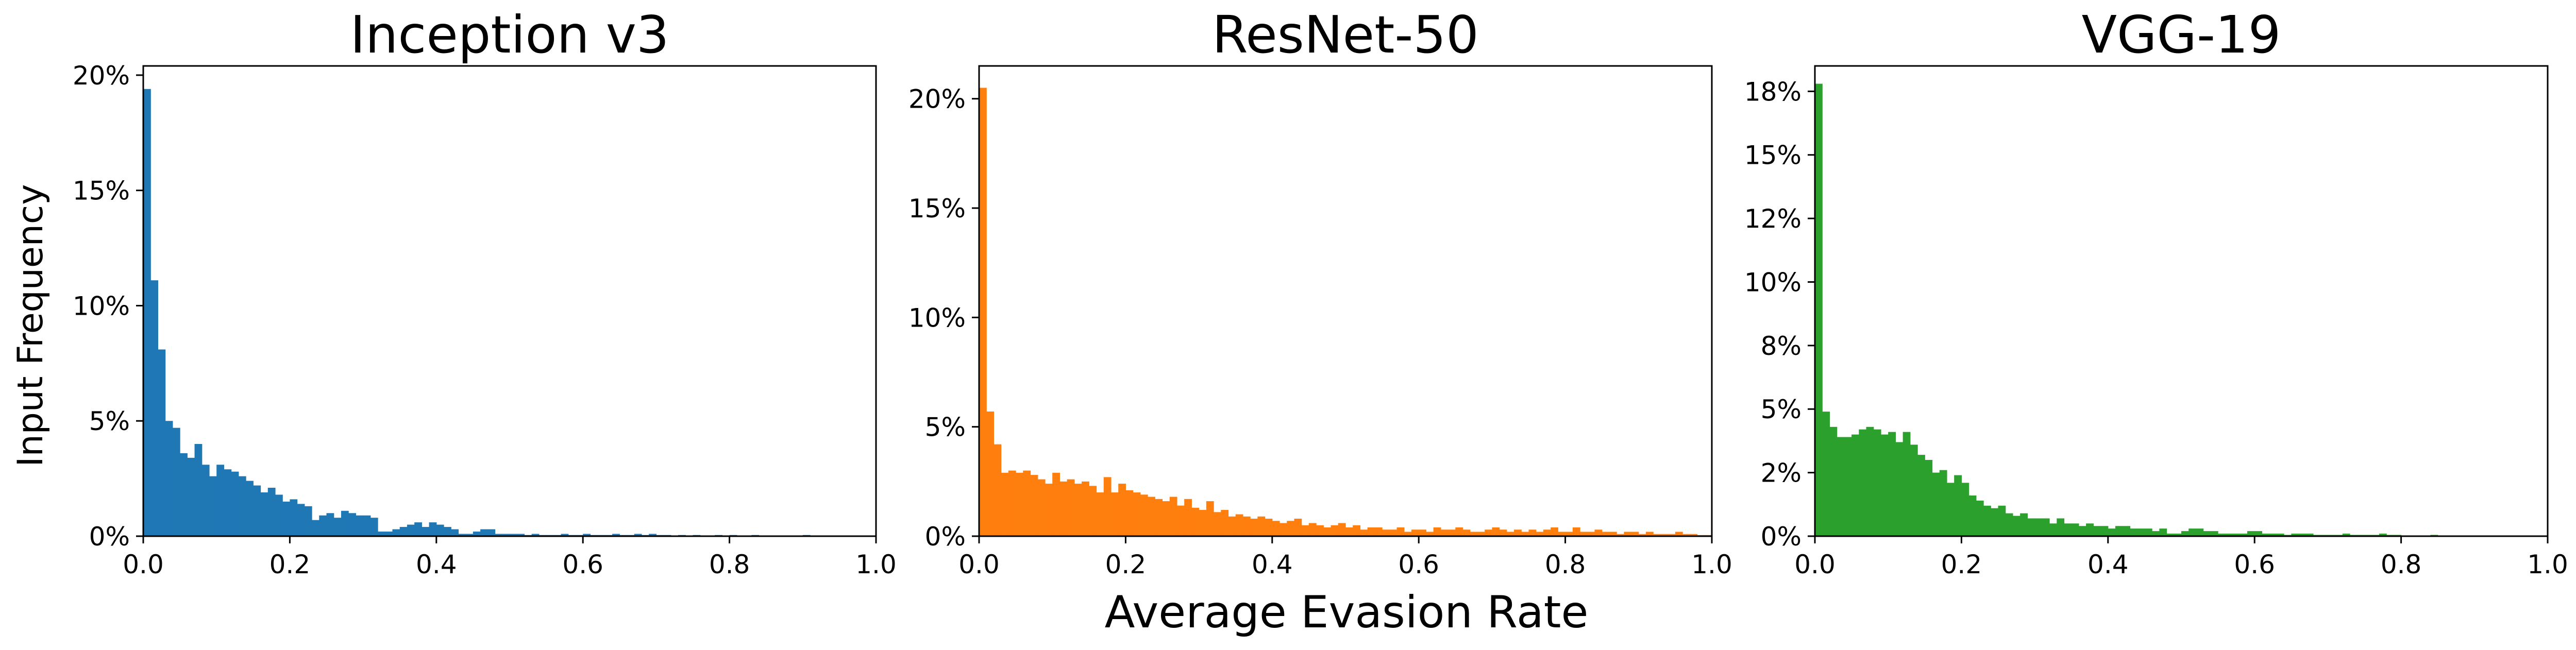 Image resolution: width=2576 pixels, height=650 pixels. I want to click on y-tick-label: 2%, so click(1781, 473).